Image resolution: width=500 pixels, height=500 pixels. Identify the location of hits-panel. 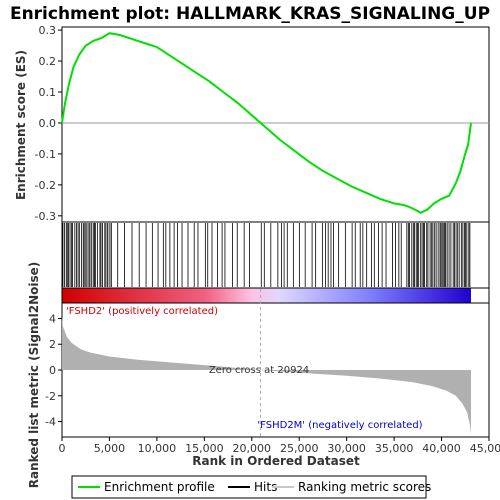
(275, 255).